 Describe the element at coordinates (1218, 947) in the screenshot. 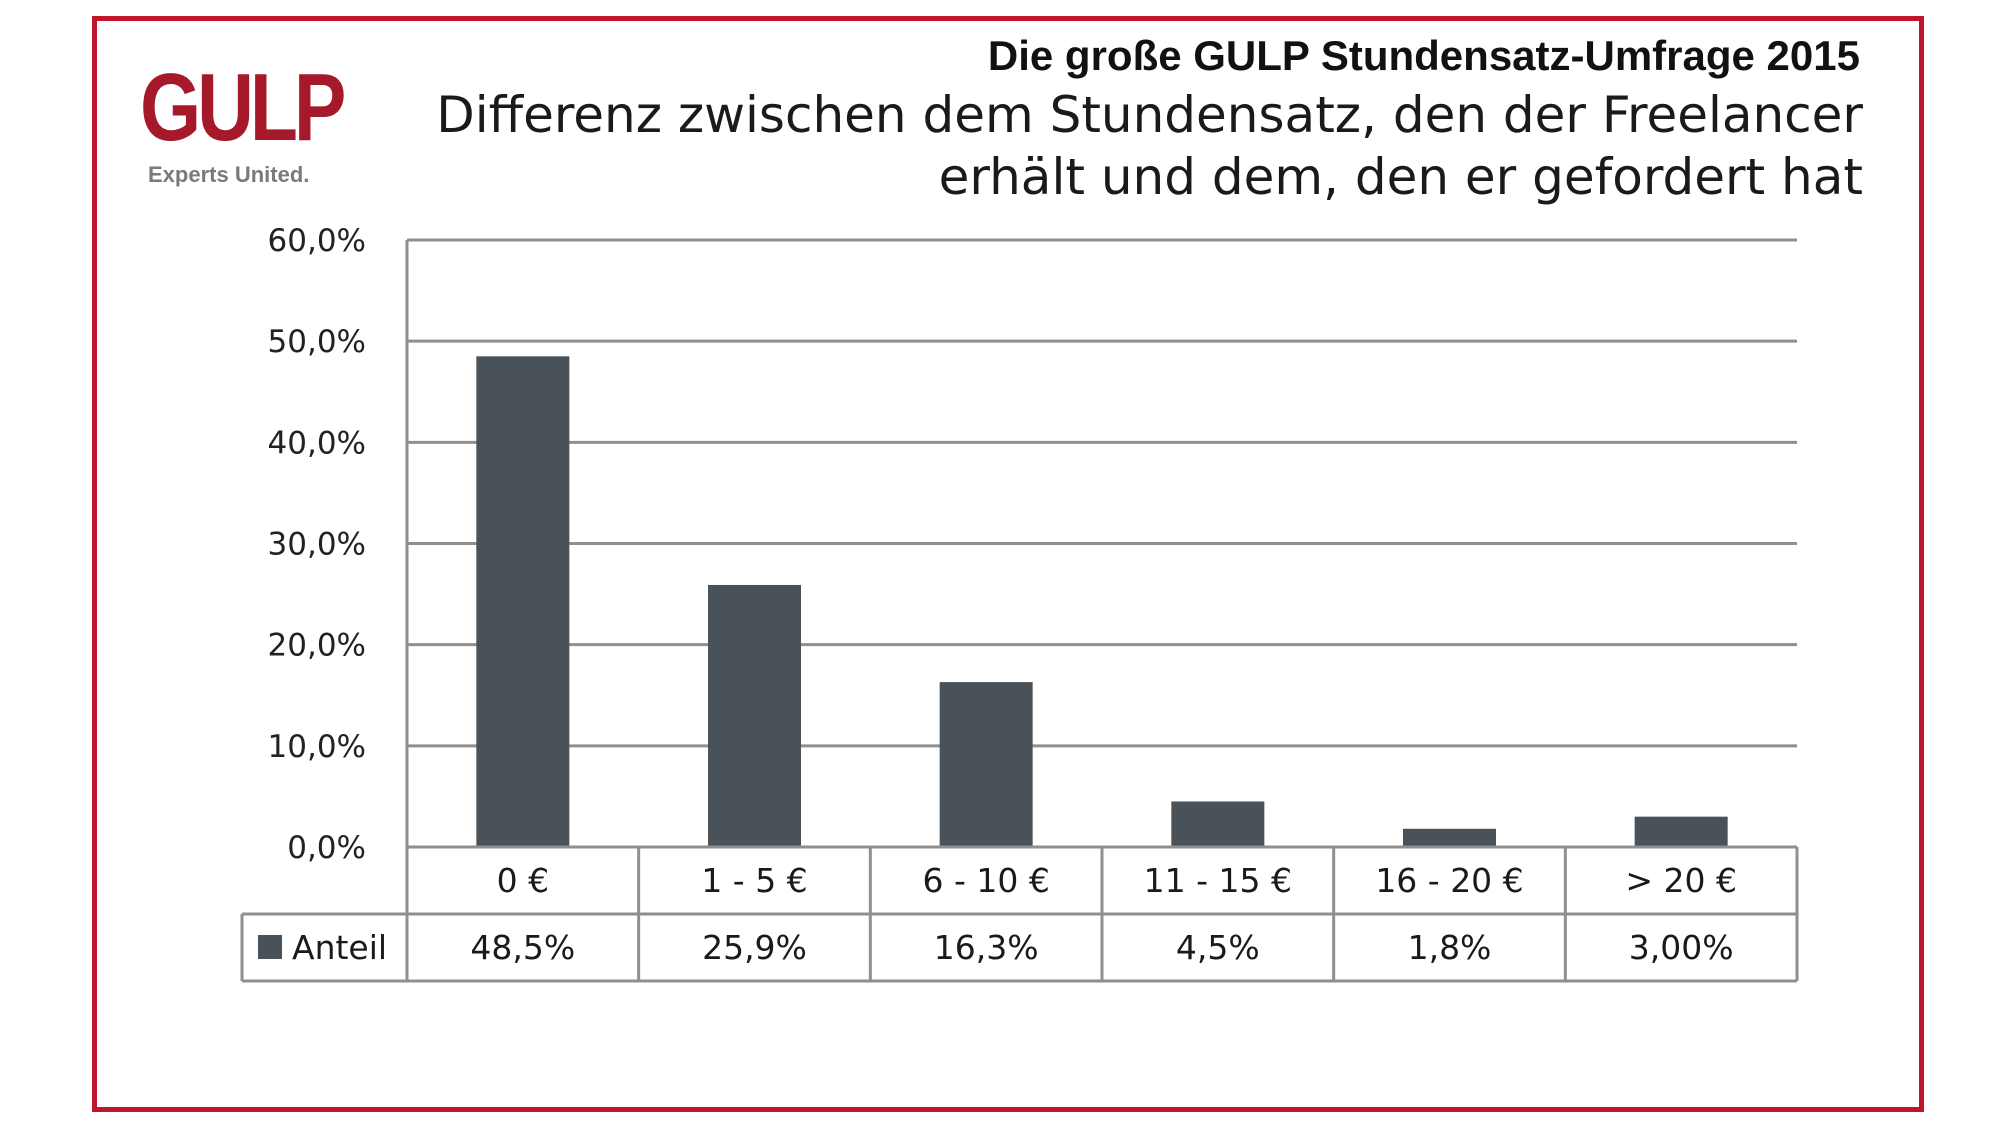

I see `value-label: 4,5%` at that location.